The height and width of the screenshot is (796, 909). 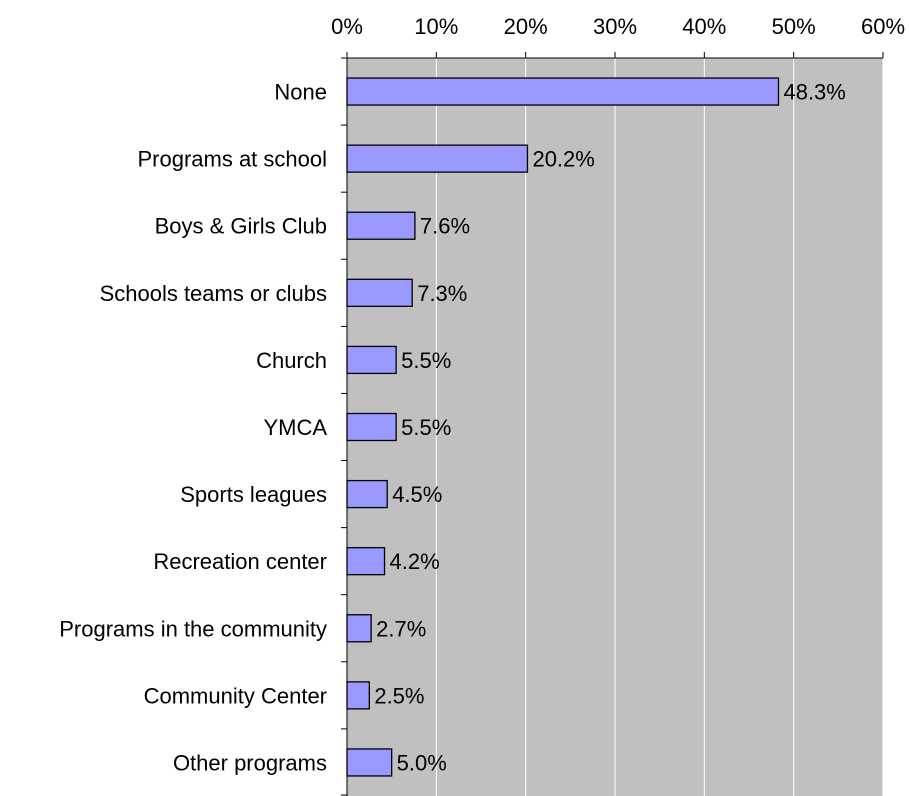 I want to click on data-label: 20.2%, so click(x=563, y=159).